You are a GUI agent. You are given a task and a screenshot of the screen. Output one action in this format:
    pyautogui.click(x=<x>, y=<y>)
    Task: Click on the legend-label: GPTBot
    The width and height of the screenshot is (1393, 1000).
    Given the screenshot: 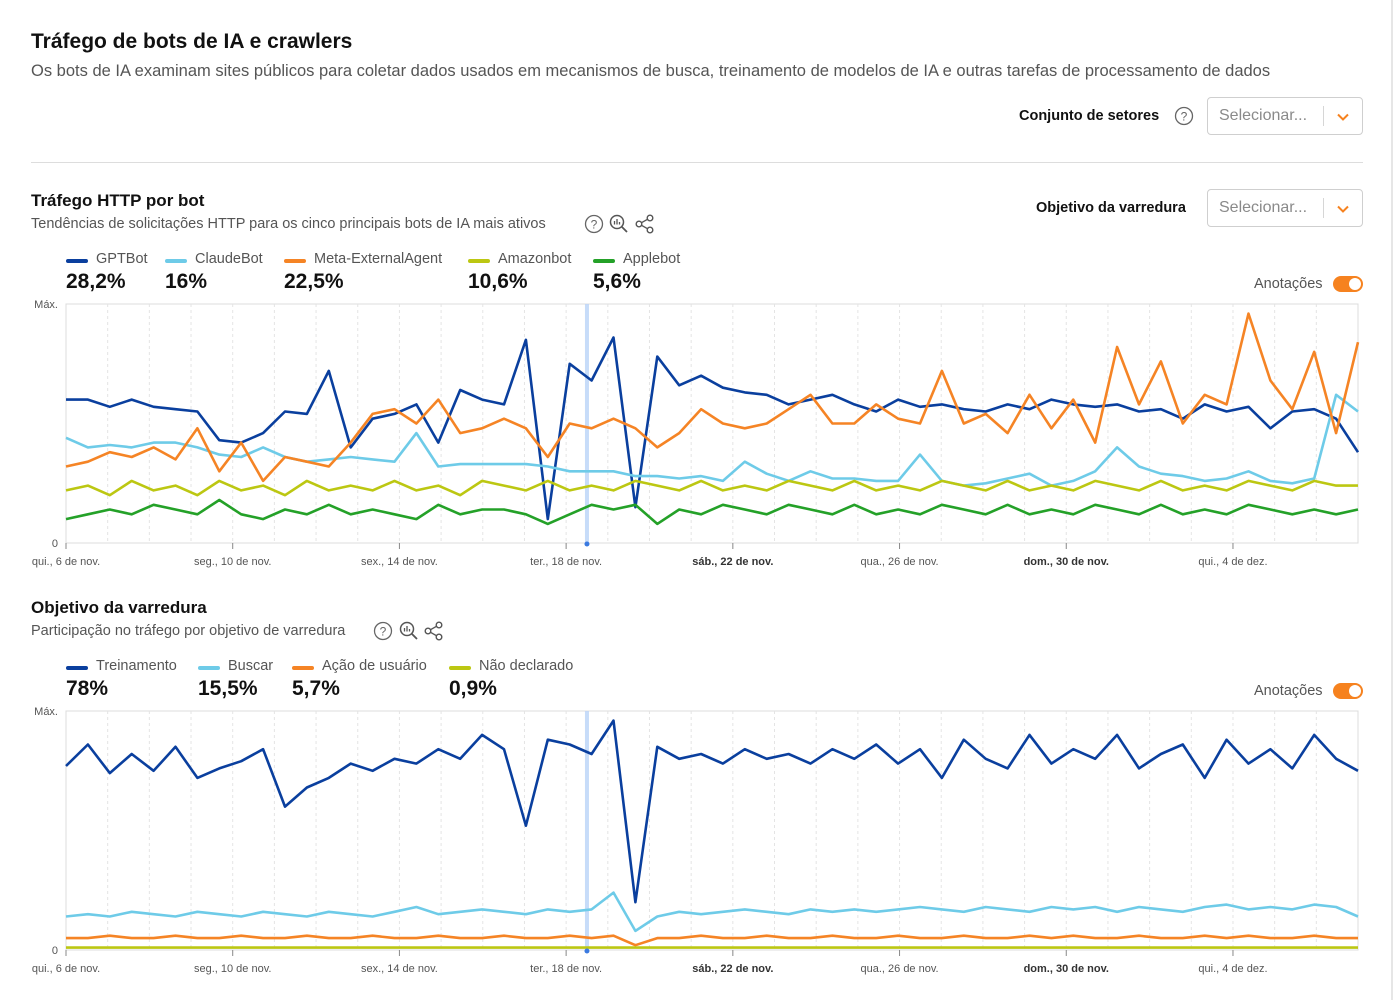 What is the action you would take?
    pyautogui.click(x=122, y=259)
    